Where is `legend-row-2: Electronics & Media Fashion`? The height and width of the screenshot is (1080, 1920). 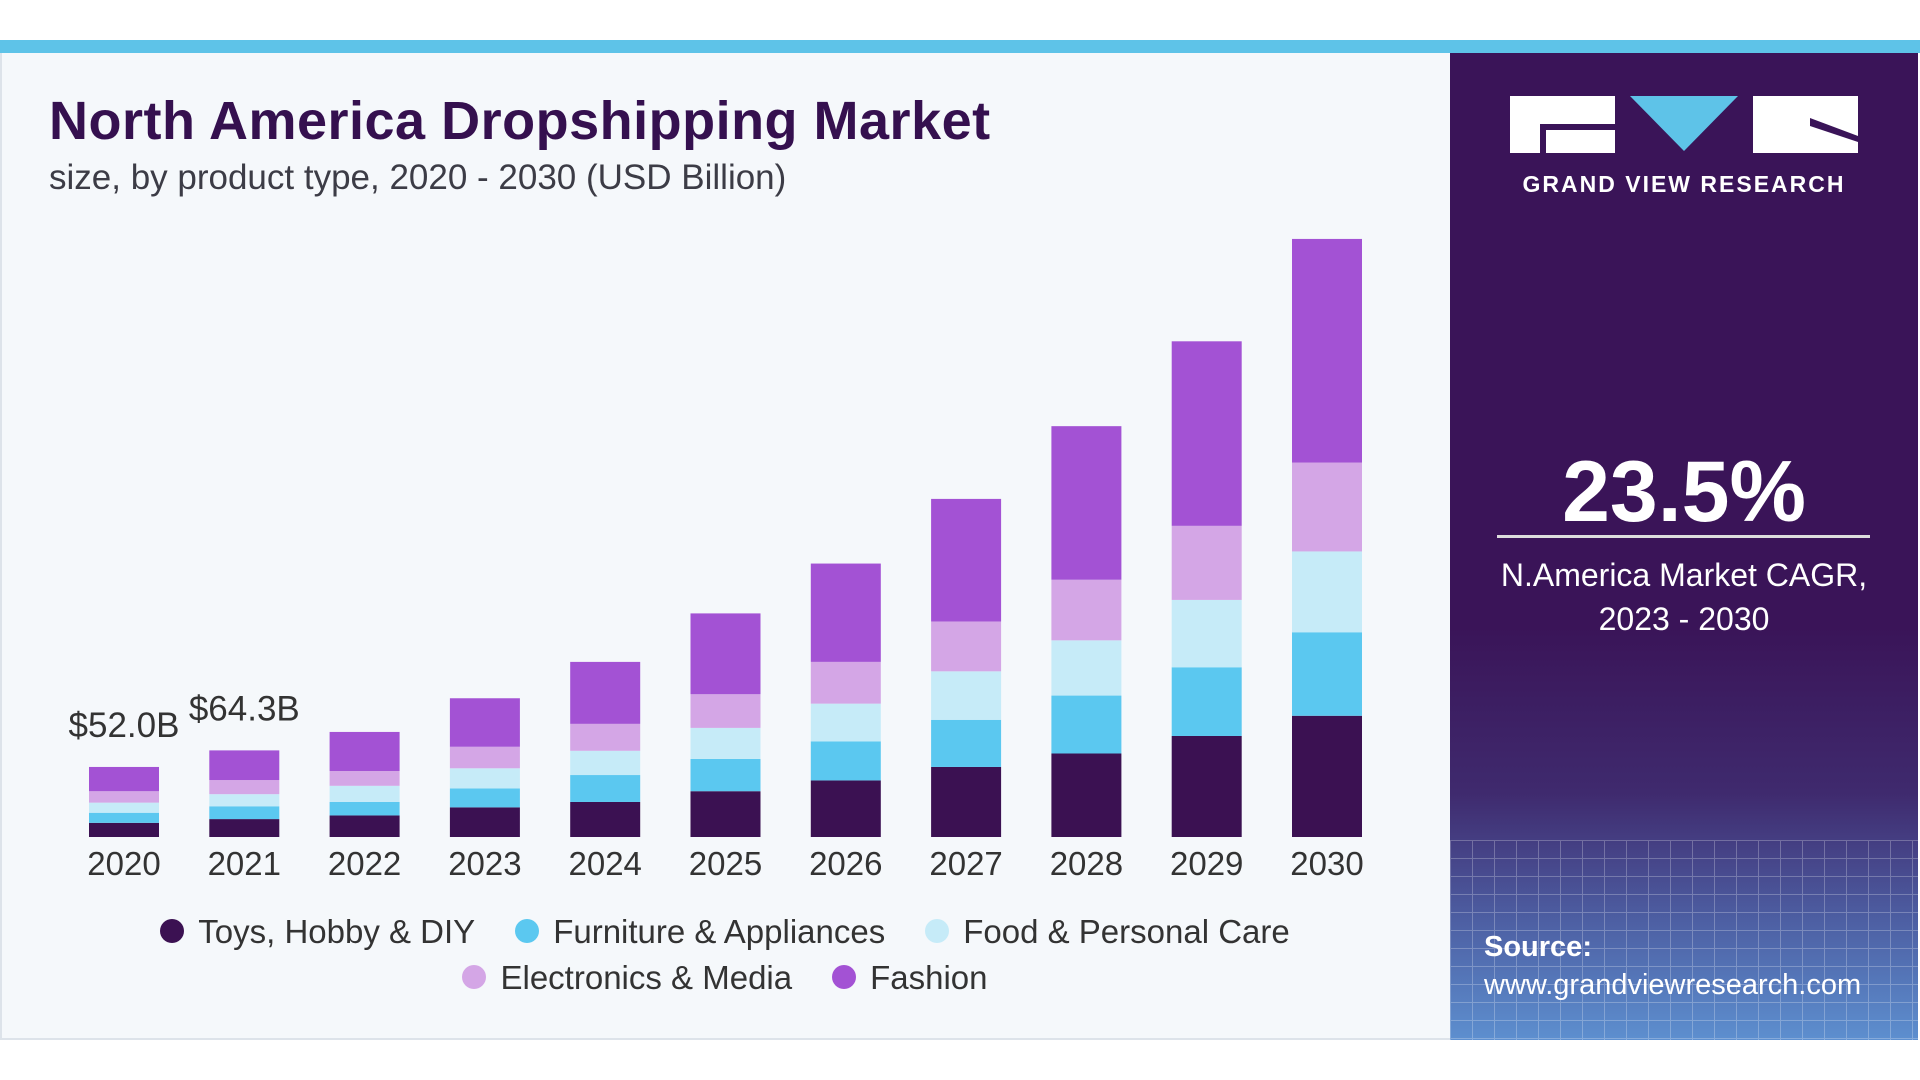 legend-row-2: Electronics & Media Fashion is located at coordinates (725, 978).